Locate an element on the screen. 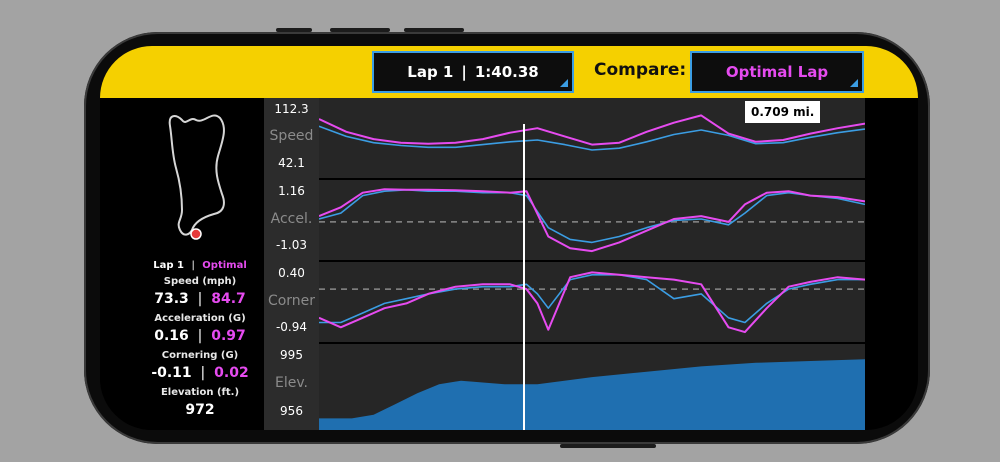 The image size is (1000, 462). compare-selector: Optimal Lap is located at coordinates (777, 72).